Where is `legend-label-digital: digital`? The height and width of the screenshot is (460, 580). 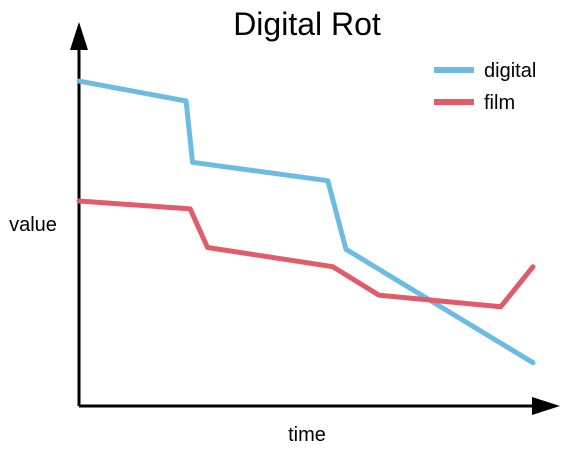
legend-label-digital: digital is located at coordinates (510, 71).